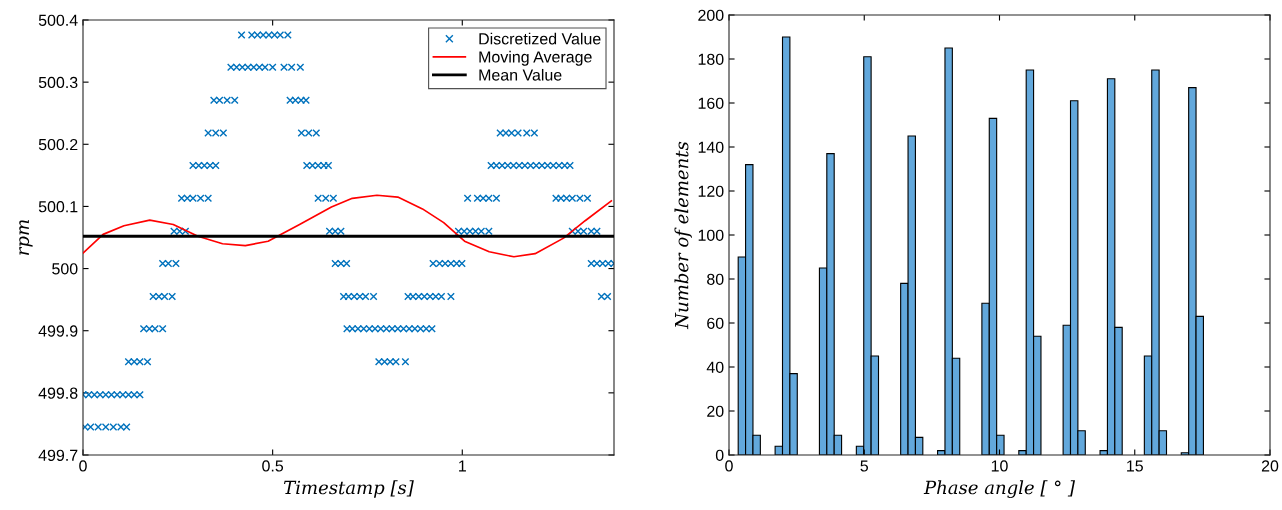  I want to click on y-tick-label: 160, so click(711, 103).